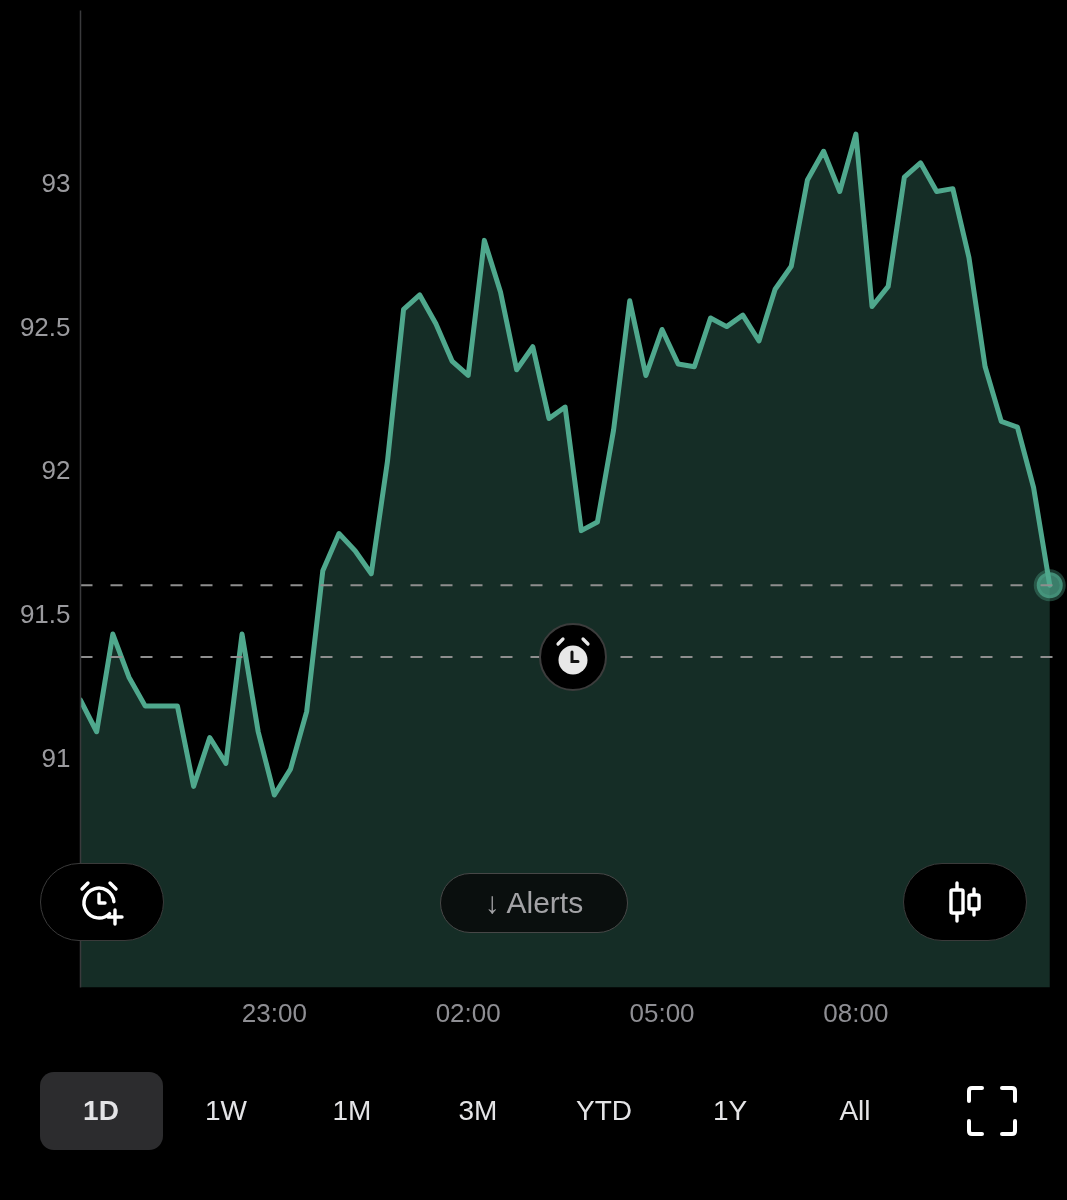 This screenshot has width=1067, height=1200. What do you see at coordinates (56, 182) in the screenshot?
I see `y-tick-label: 93` at bounding box center [56, 182].